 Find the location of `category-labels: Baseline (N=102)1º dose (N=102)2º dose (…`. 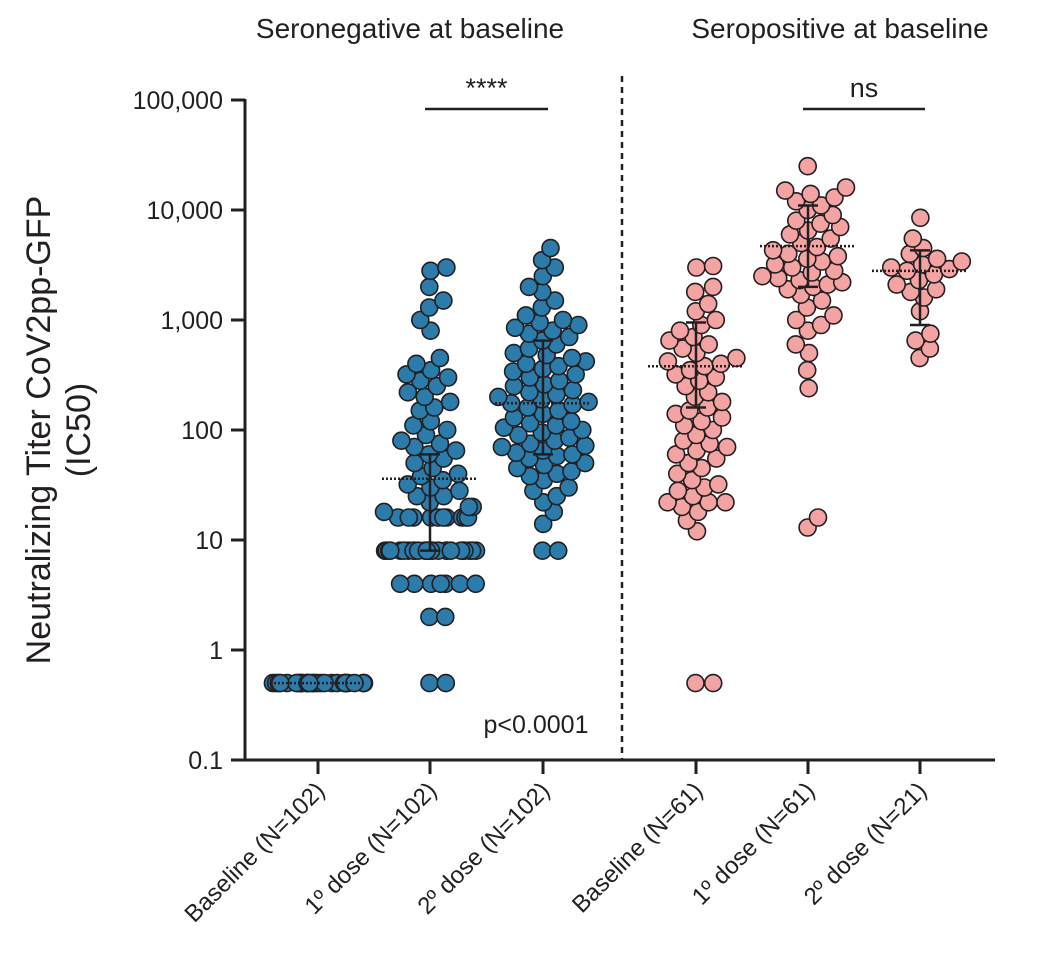

category-labels: Baseline (N=102)1º dose (N=102)2º dose (… is located at coordinates (556, 852).